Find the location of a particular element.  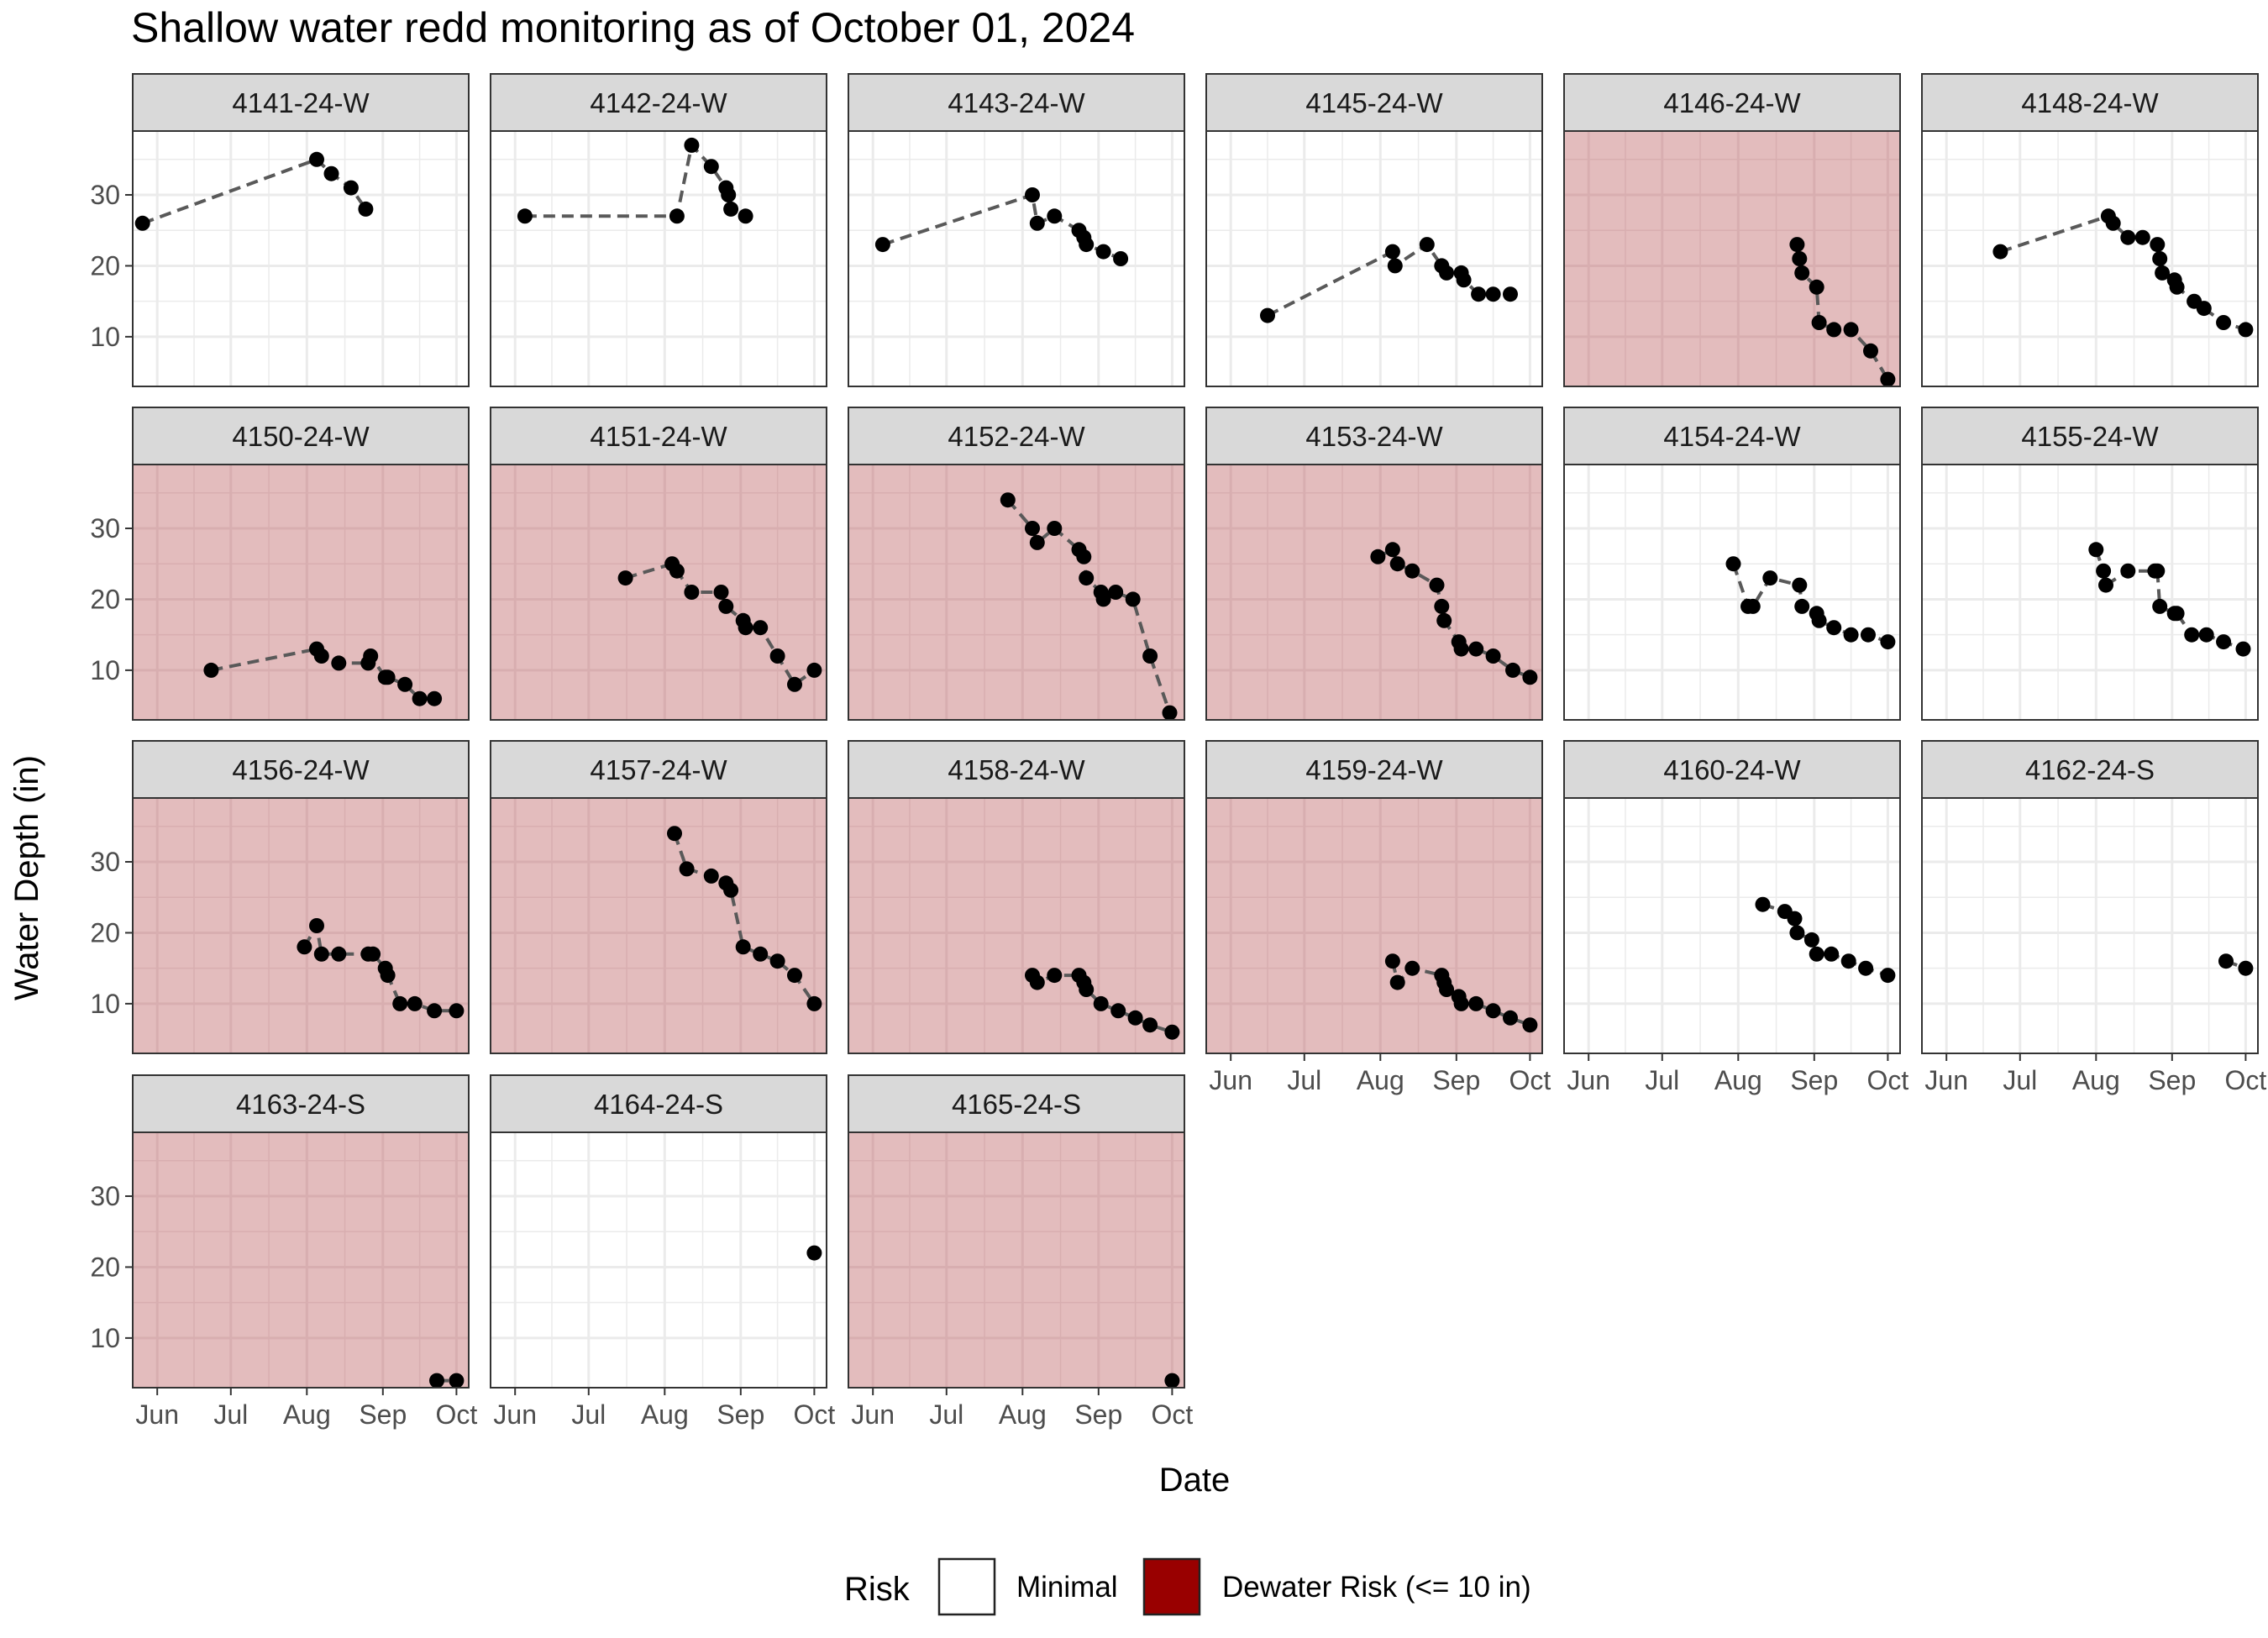

legend-key-dewater-risk is located at coordinates (1171, 1586).